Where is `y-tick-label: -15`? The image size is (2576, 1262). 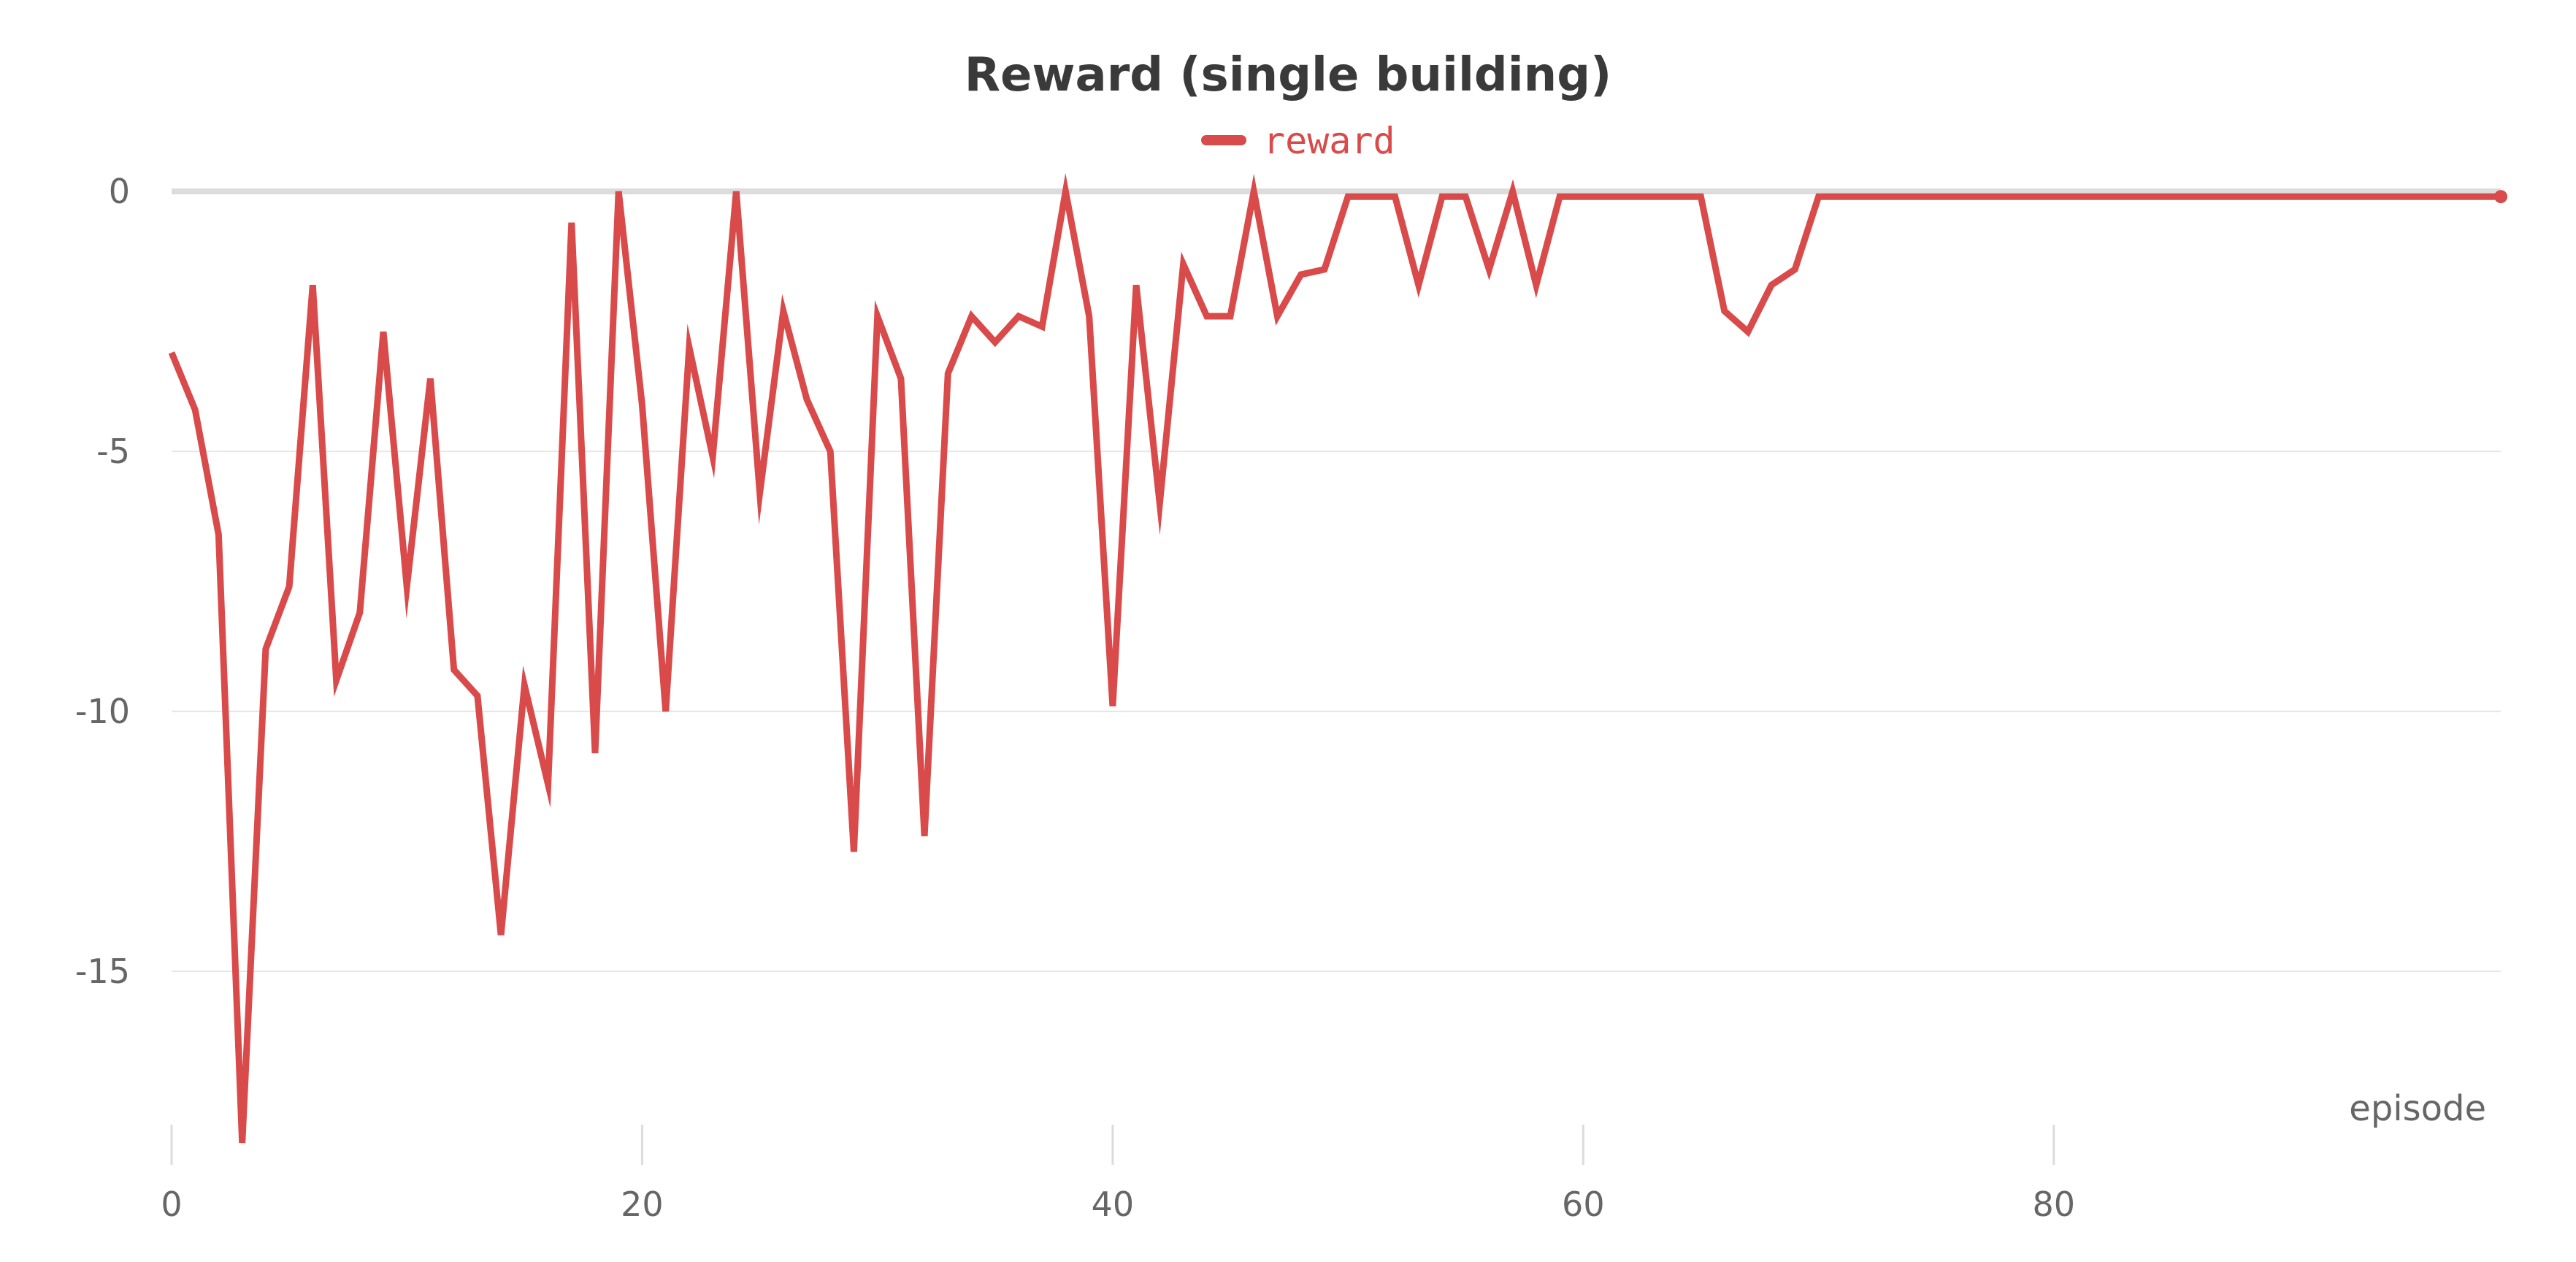 y-tick-label: -15 is located at coordinates (103, 971).